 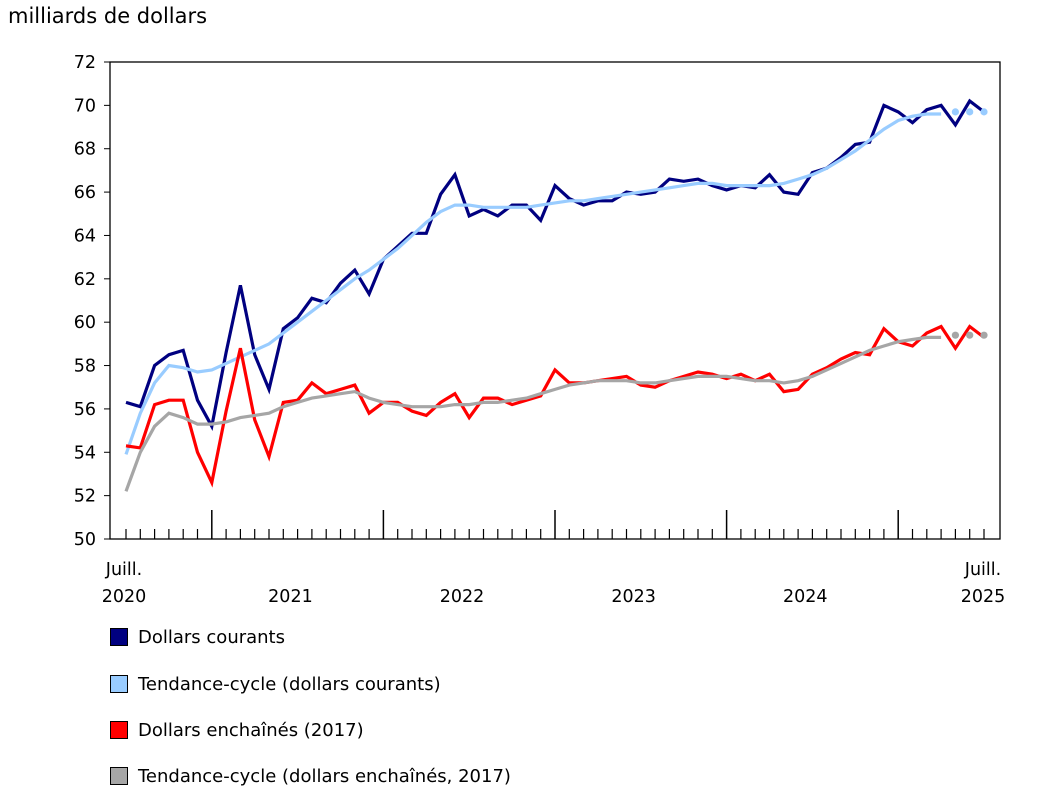 What do you see at coordinates (119, 637) in the screenshot?
I see `legend-swatch-dollars-courants` at bounding box center [119, 637].